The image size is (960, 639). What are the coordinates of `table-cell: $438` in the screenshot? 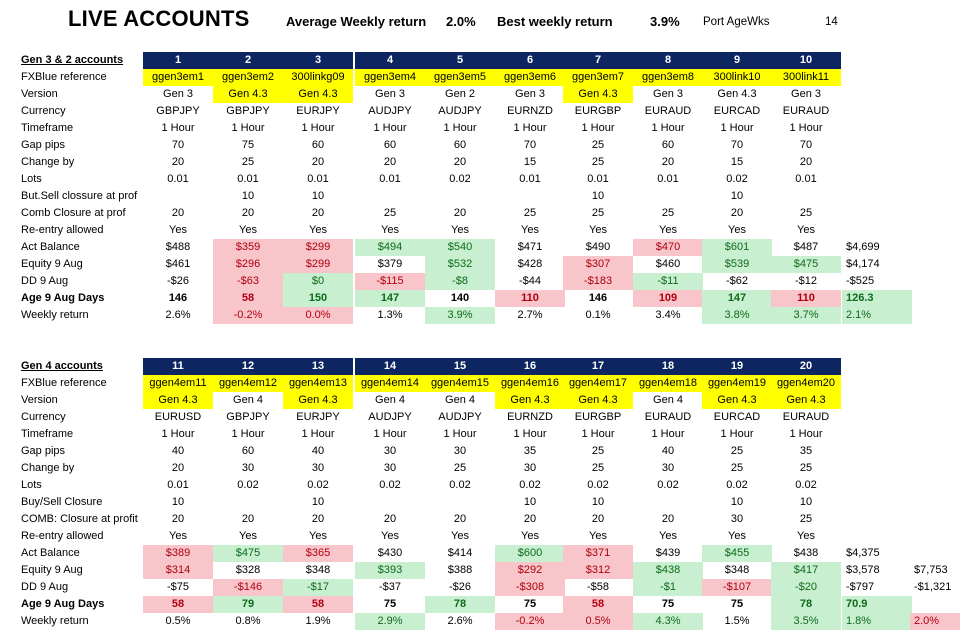 It's located at (668, 570).